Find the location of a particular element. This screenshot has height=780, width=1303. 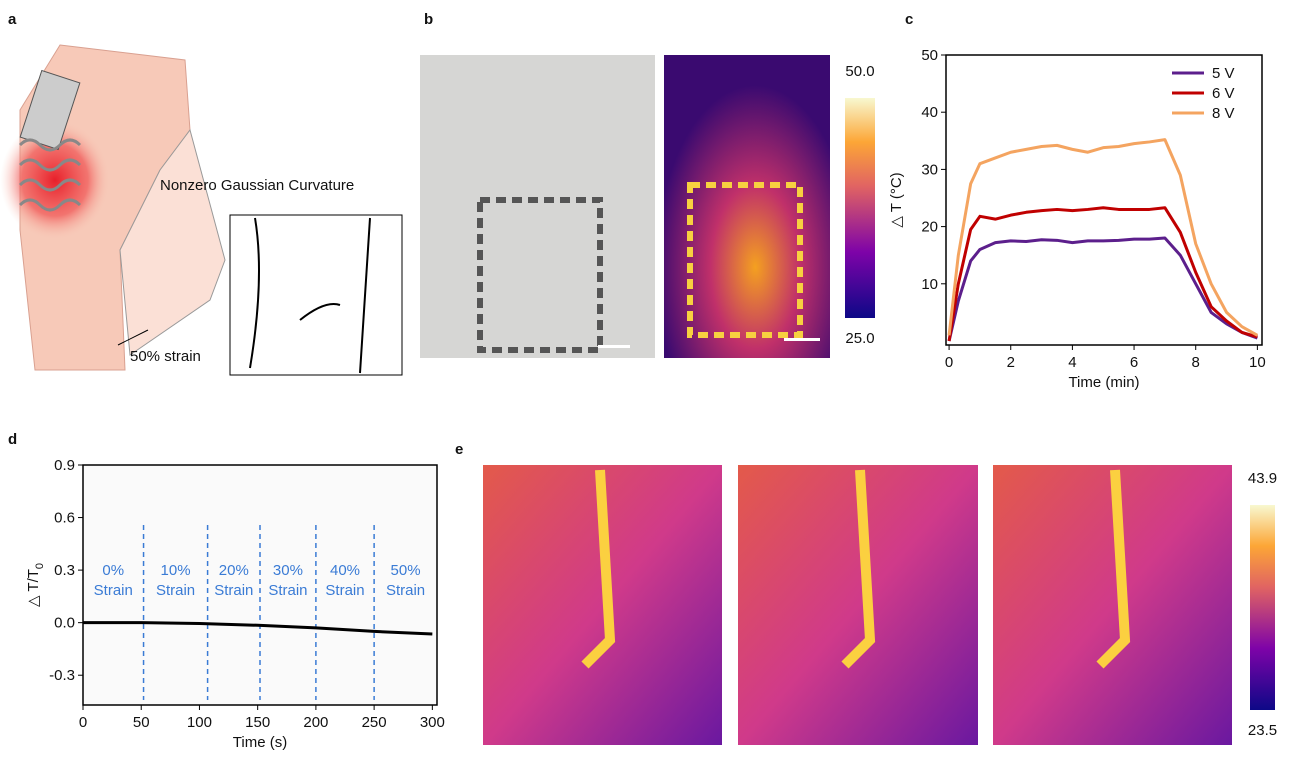

x-axis-title: Time (min) is located at coordinates (1103, 382).